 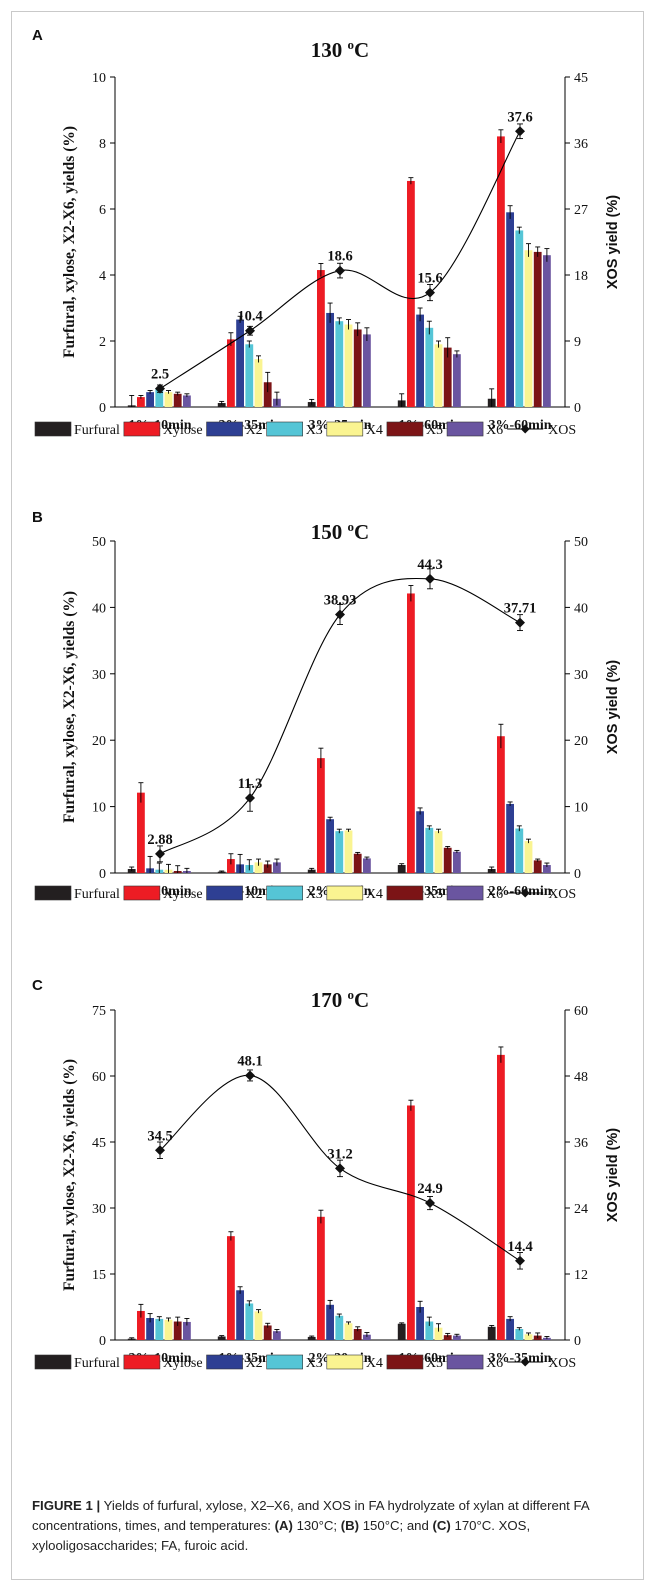 I want to click on xos-data-label: 10.4, so click(x=249, y=317).